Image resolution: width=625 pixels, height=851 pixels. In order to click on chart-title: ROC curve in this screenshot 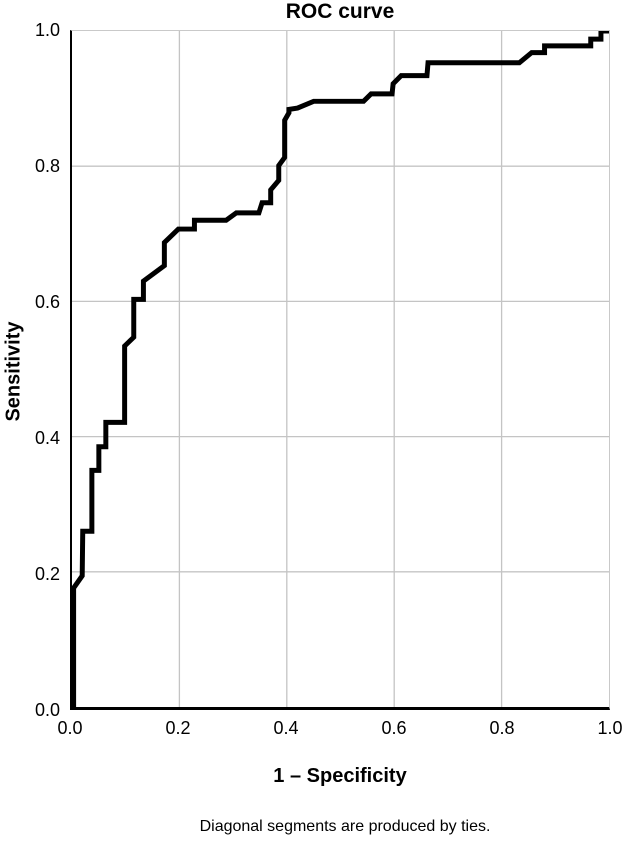, I will do `click(340, 11)`.